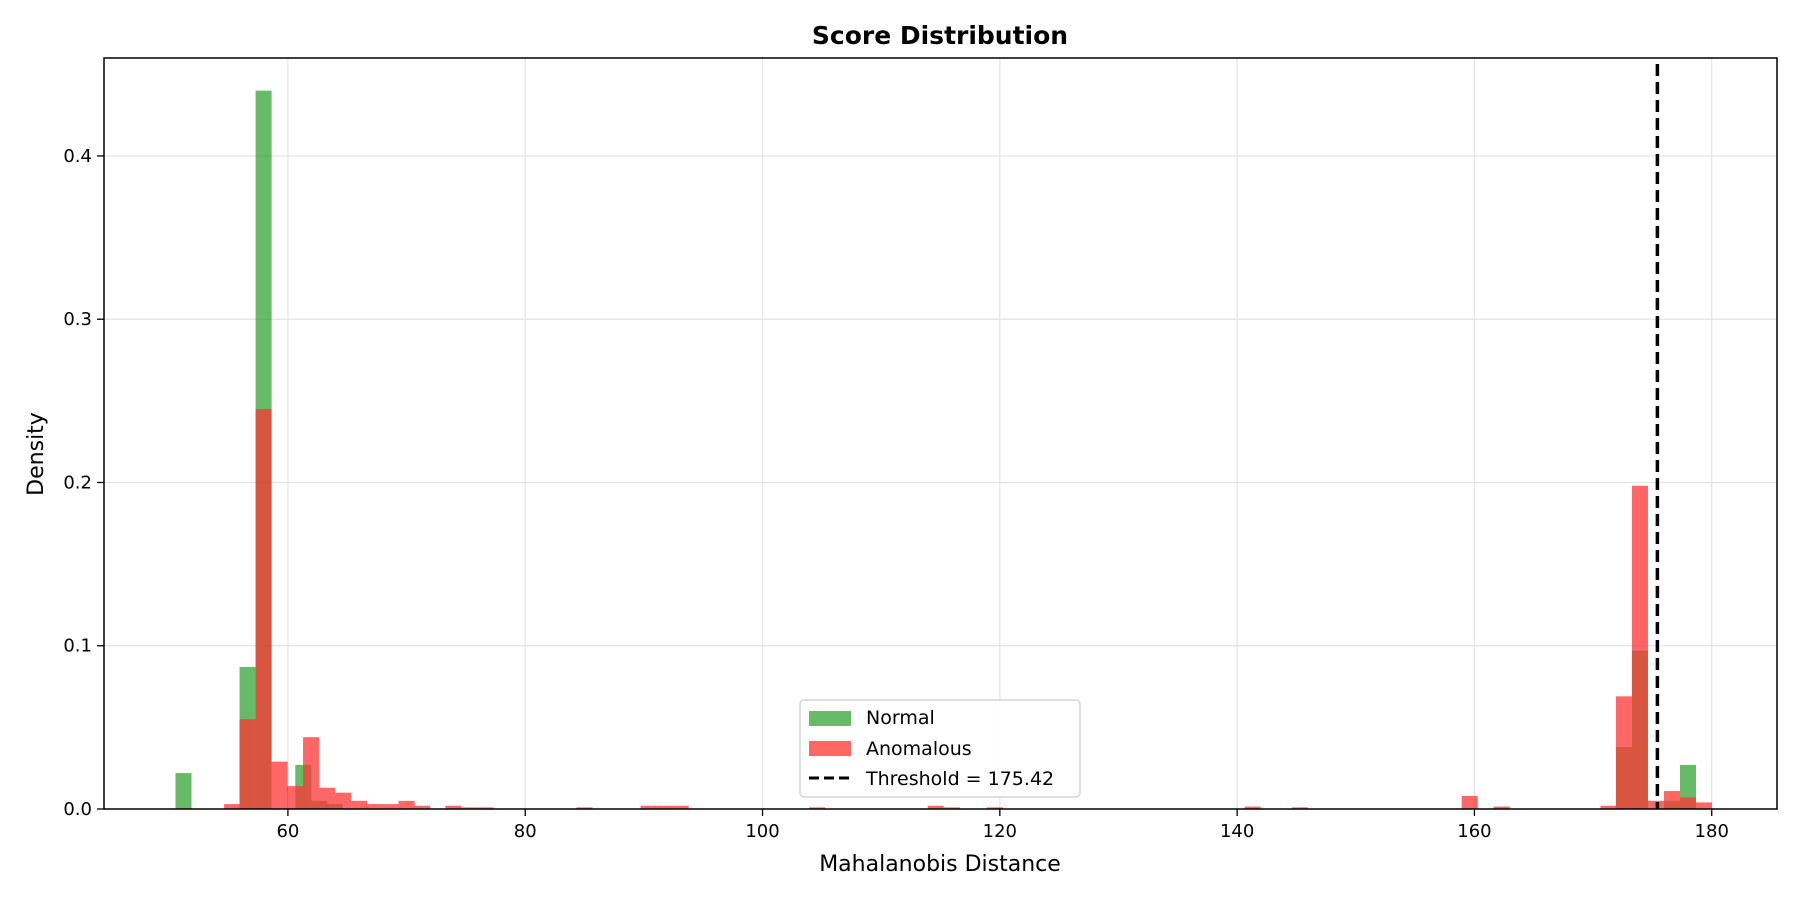  Describe the element at coordinates (287, 831) in the screenshot. I see `x-tick-label: 60` at that location.